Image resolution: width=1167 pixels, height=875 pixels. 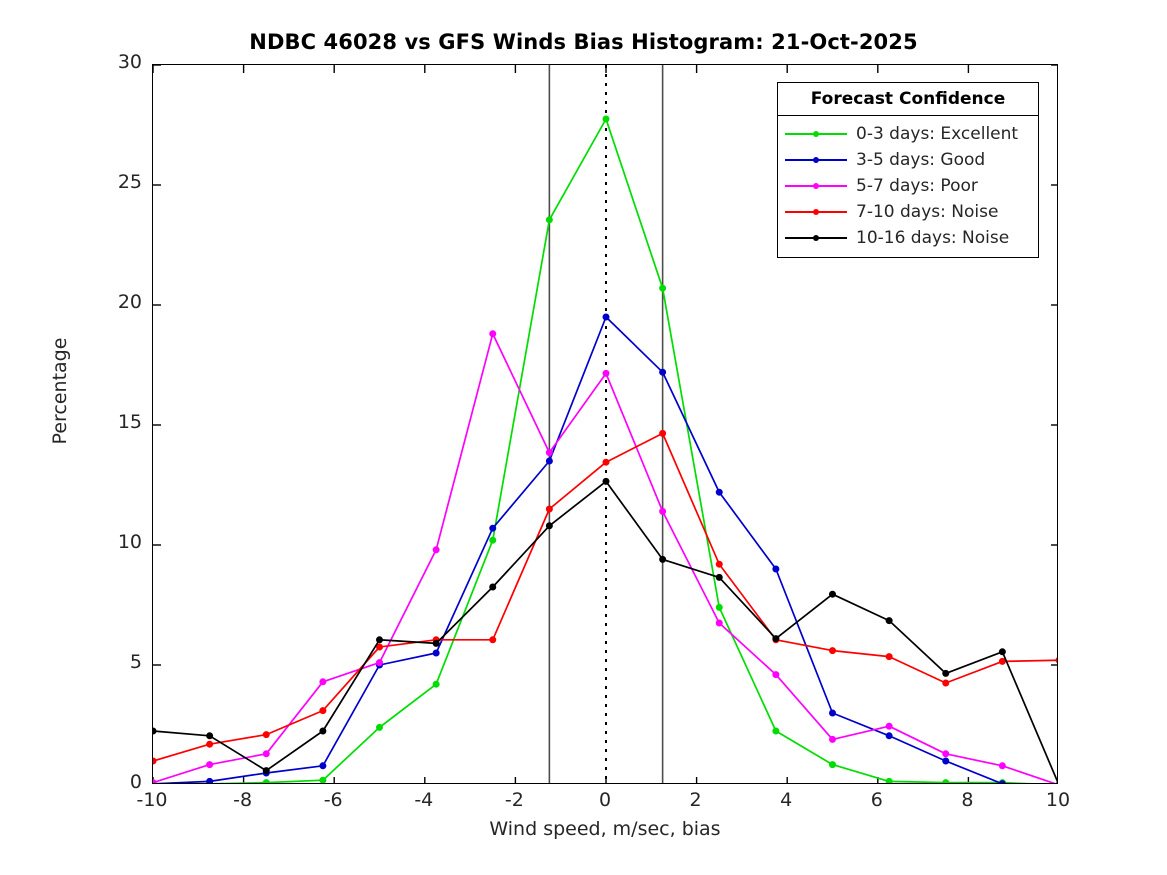 I want to click on legend-label: 0-3 days: Excellent, so click(x=937, y=134).